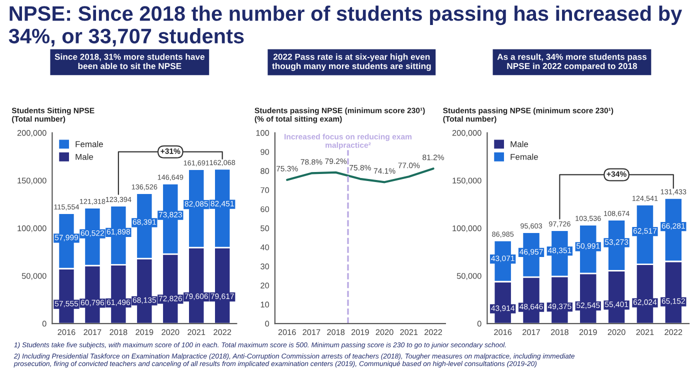  What do you see at coordinates (265, 152) in the screenshot?
I see `y-tick-label: 90` at bounding box center [265, 152].